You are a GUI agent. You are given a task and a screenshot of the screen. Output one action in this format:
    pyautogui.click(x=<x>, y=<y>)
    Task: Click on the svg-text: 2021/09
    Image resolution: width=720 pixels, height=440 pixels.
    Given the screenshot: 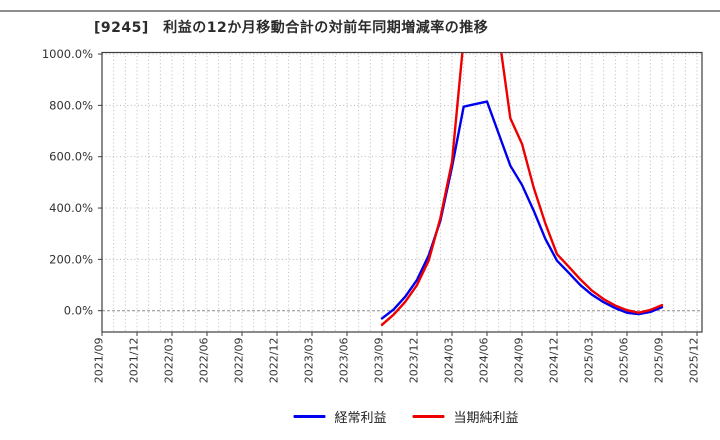 What is the action you would take?
    pyautogui.click(x=99, y=361)
    